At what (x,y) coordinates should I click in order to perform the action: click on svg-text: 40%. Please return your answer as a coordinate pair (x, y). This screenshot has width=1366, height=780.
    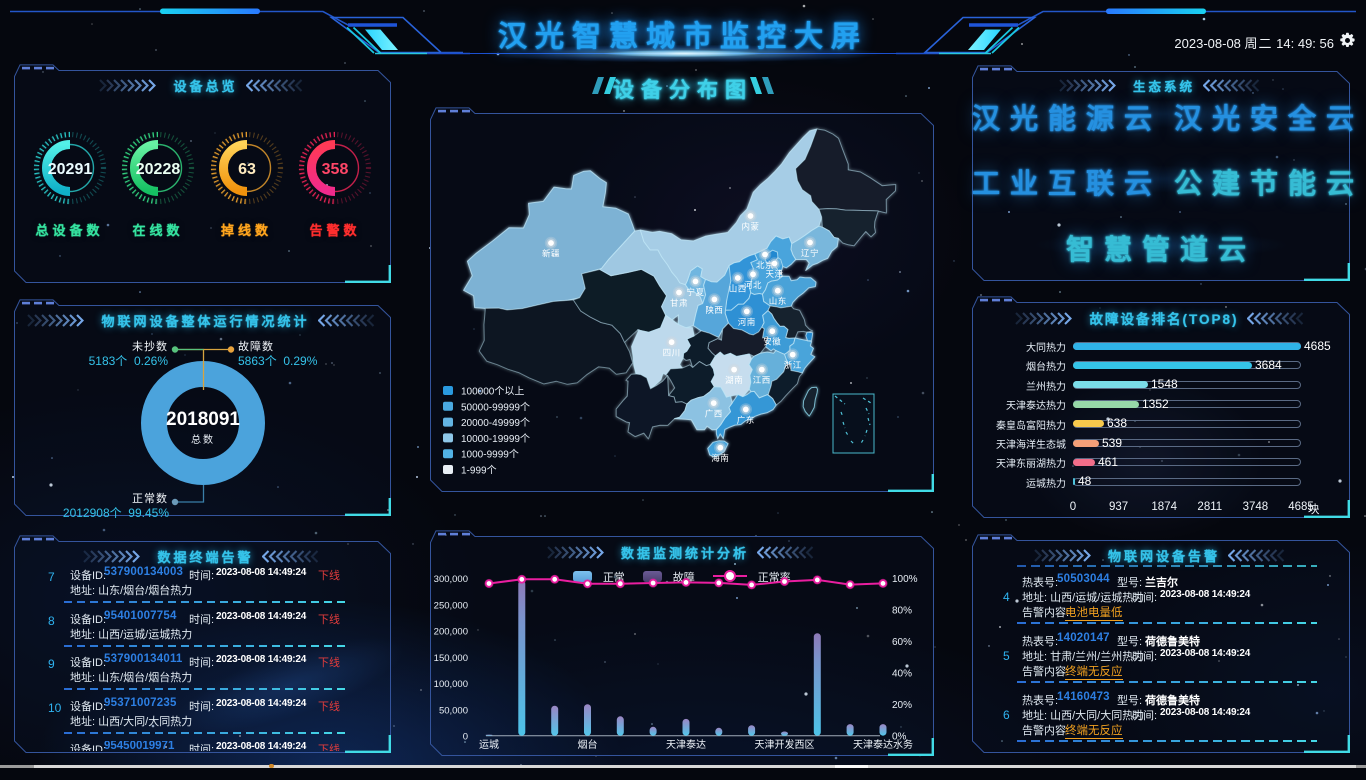
    Looking at the image, I should click on (902, 674).